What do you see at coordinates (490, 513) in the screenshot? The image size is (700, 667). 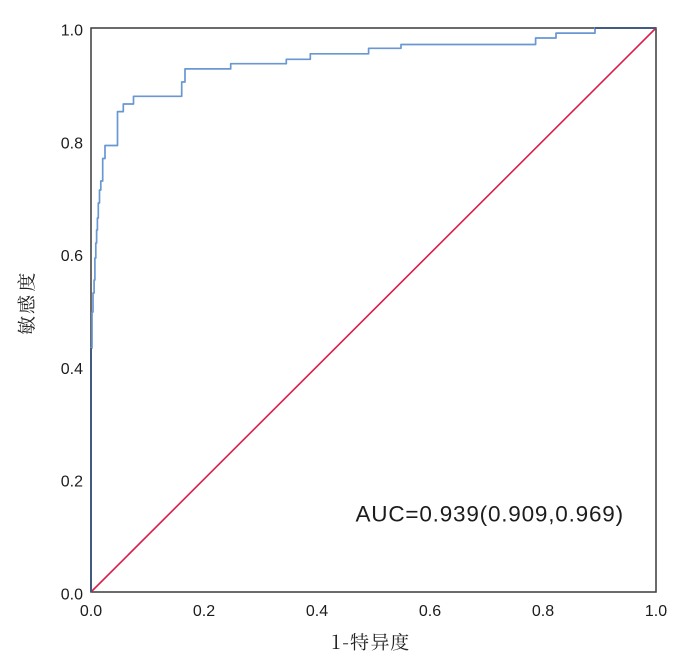 I see `svg-text: AUC=0.939(0.909,0.969)` at bounding box center [490, 513].